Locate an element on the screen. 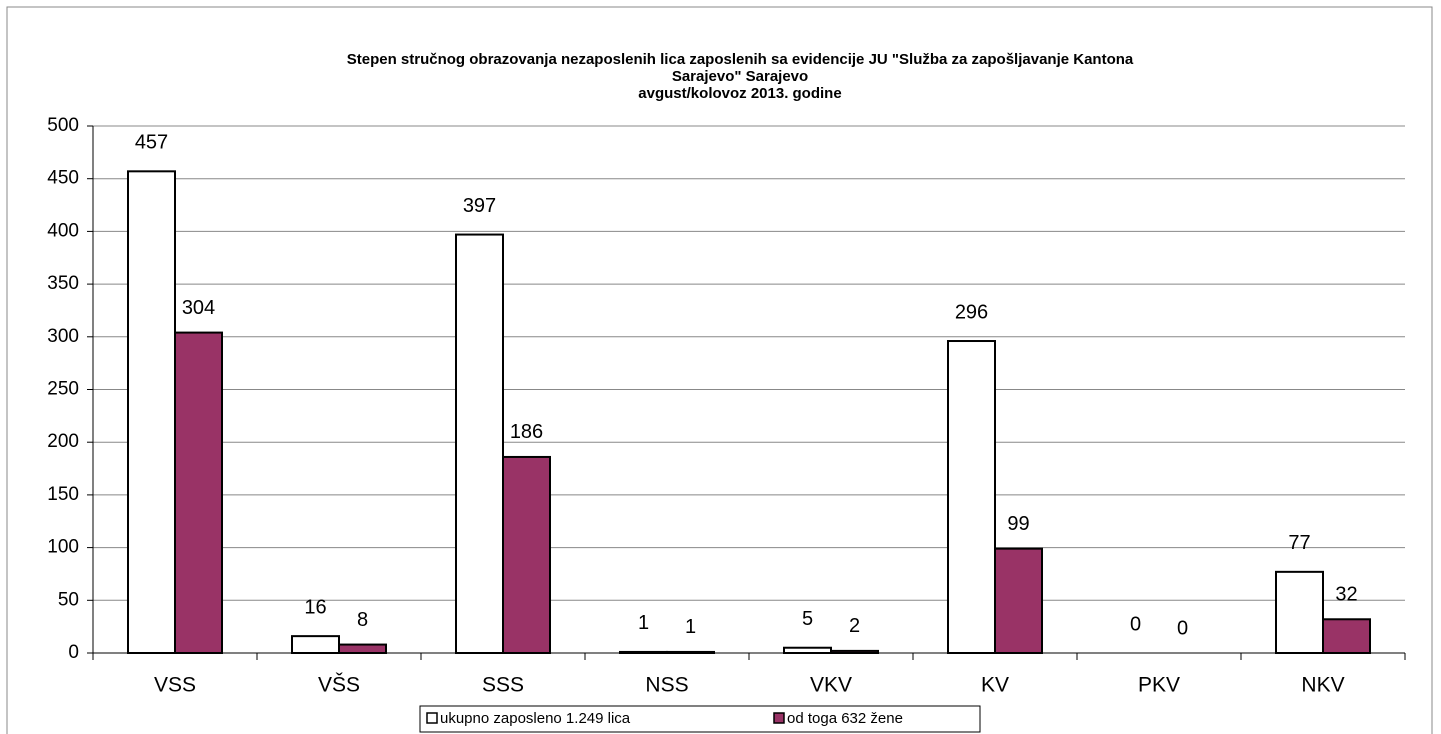  legend-label: ukupno zaposleno 1.249 lica is located at coordinates (535, 718).